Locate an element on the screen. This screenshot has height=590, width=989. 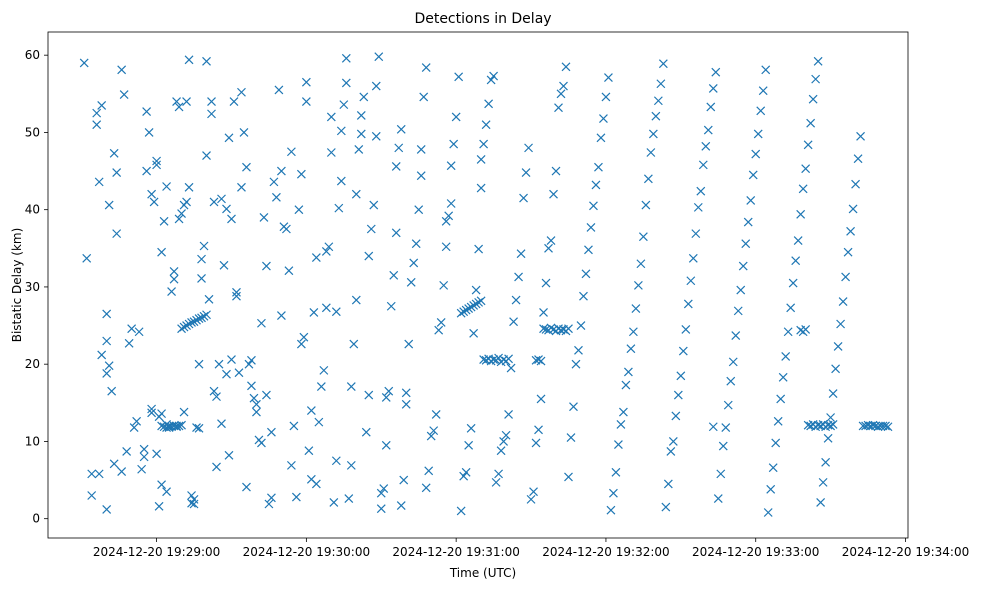
y-tick-label: 0 is located at coordinates (36, 519).